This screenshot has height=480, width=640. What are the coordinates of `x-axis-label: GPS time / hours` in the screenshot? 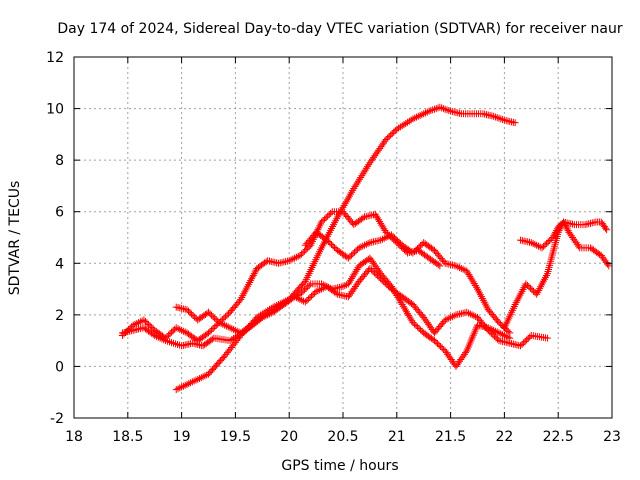 It's located at (339, 466).